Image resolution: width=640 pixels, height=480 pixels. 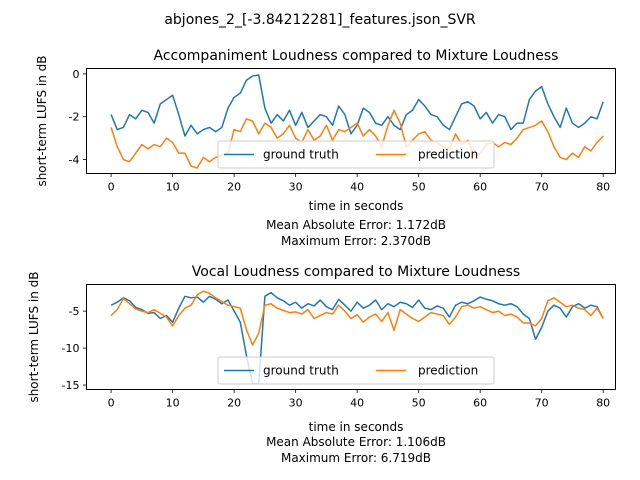 What do you see at coordinates (296, 403) in the screenshot?
I see `xtick-label-2: 30` at bounding box center [296, 403].